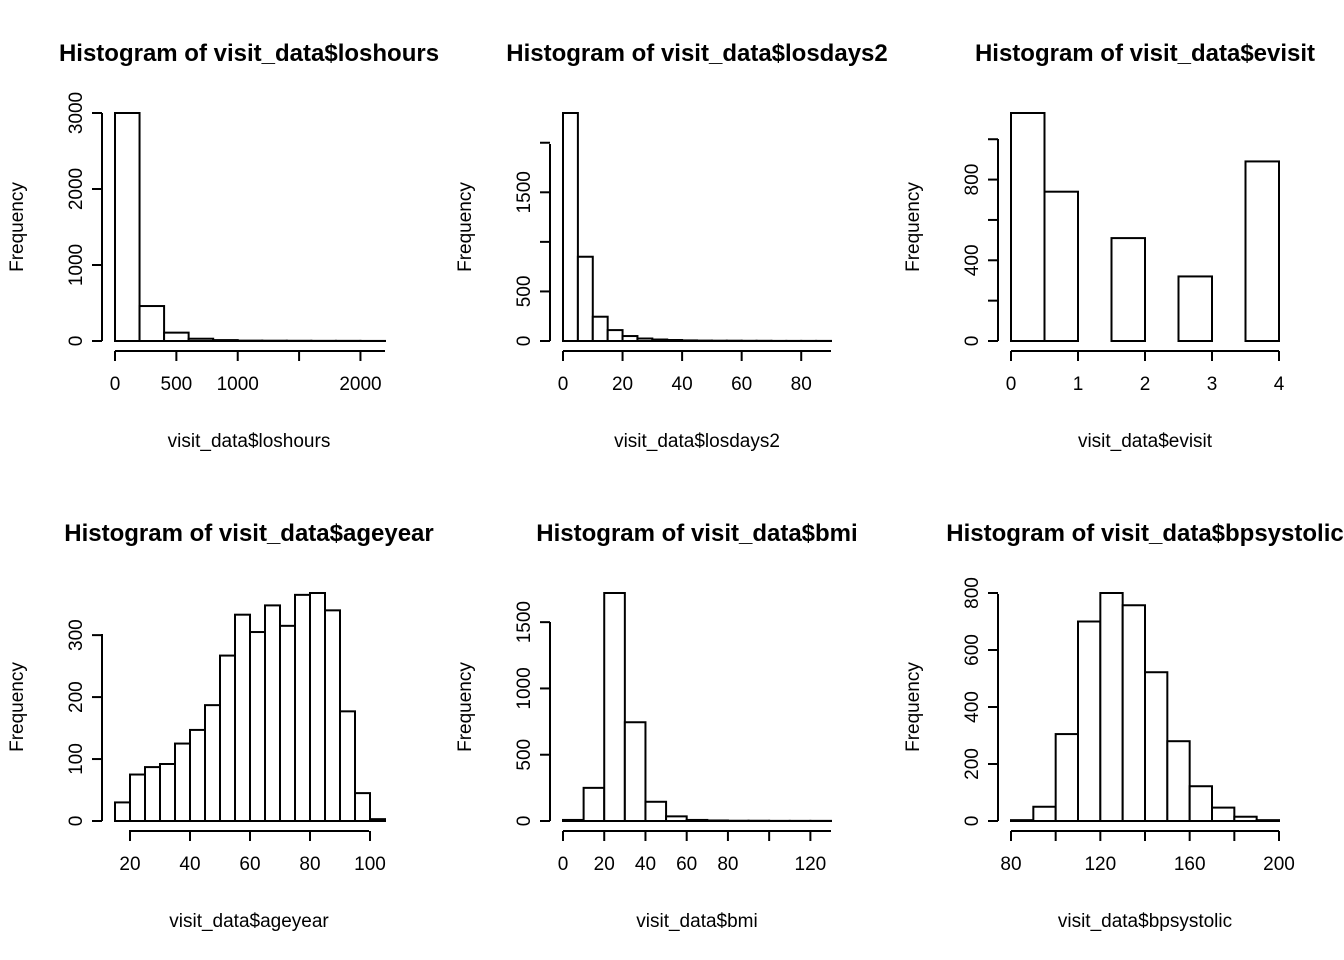 The image size is (1344, 960). What do you see at coordinates (249, 53) in the screenshot?
I see `chart-title: Histogram of visit_data$loshours` at bounding box center [249, 53].